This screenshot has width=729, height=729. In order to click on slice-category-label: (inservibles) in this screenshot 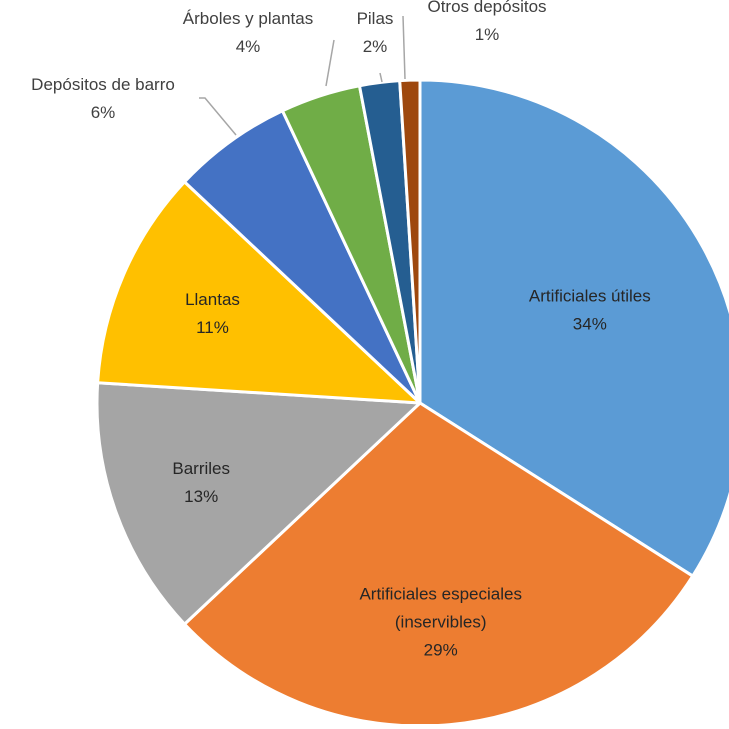, I will do `click(441, 622)`.